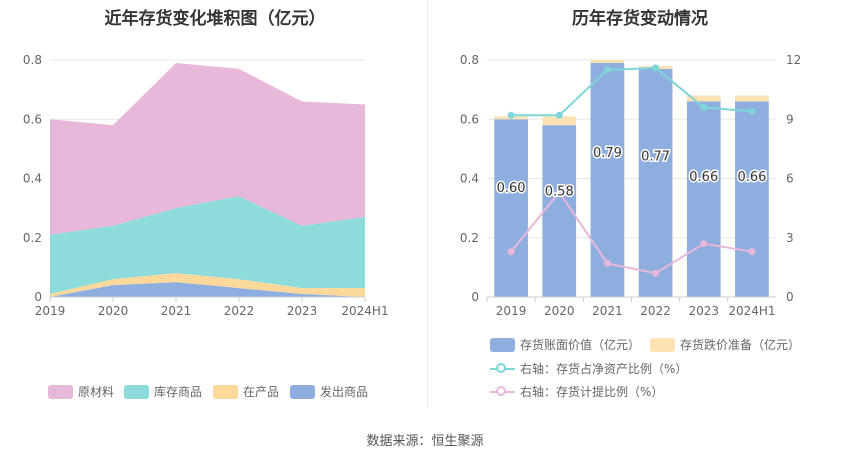 This screenshot has height=459, width=850. I want to click on legend-item-goods-shipped: 发出商品, so click(329, 391).